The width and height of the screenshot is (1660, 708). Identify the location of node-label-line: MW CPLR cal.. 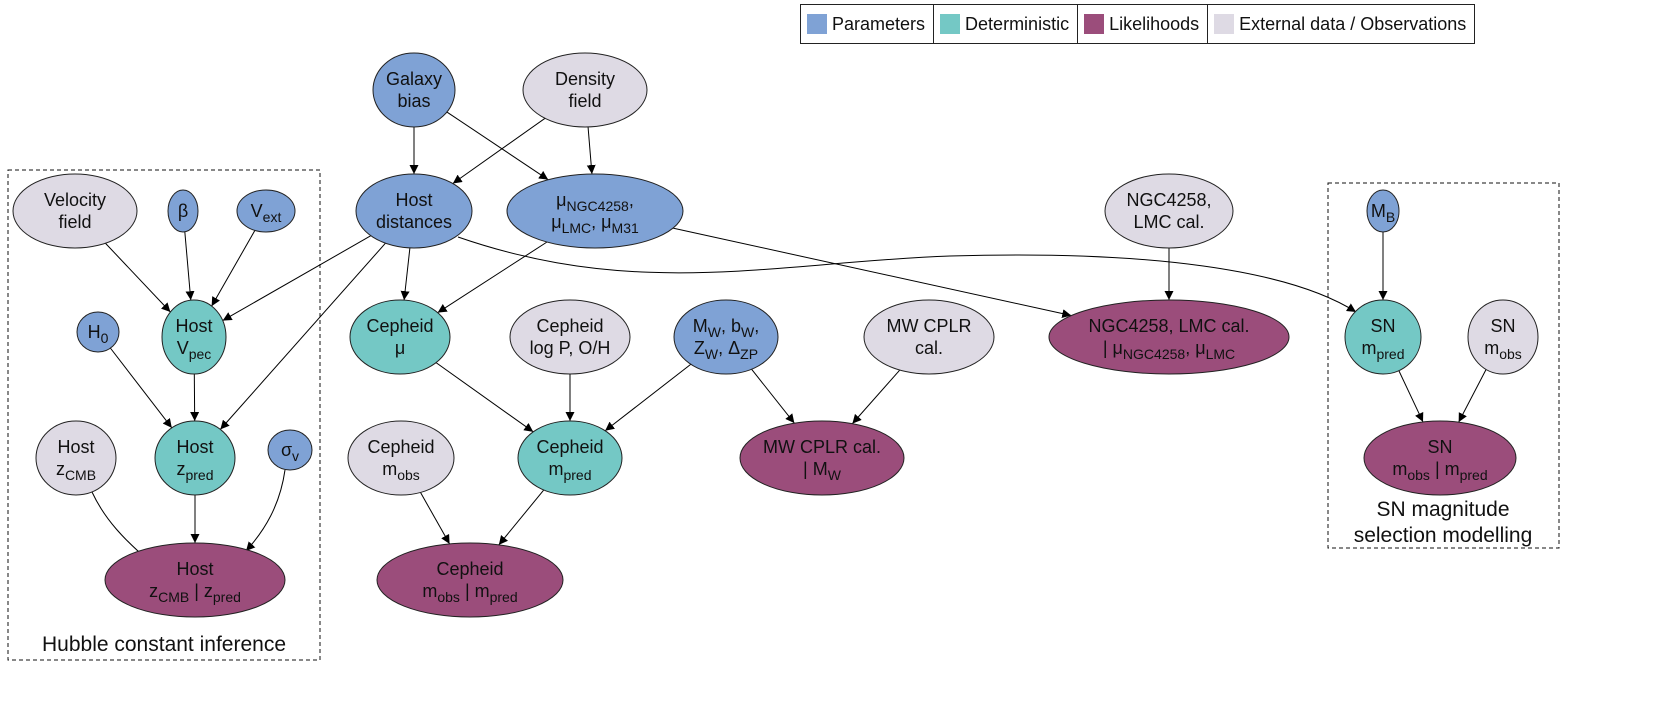
(822, 447).